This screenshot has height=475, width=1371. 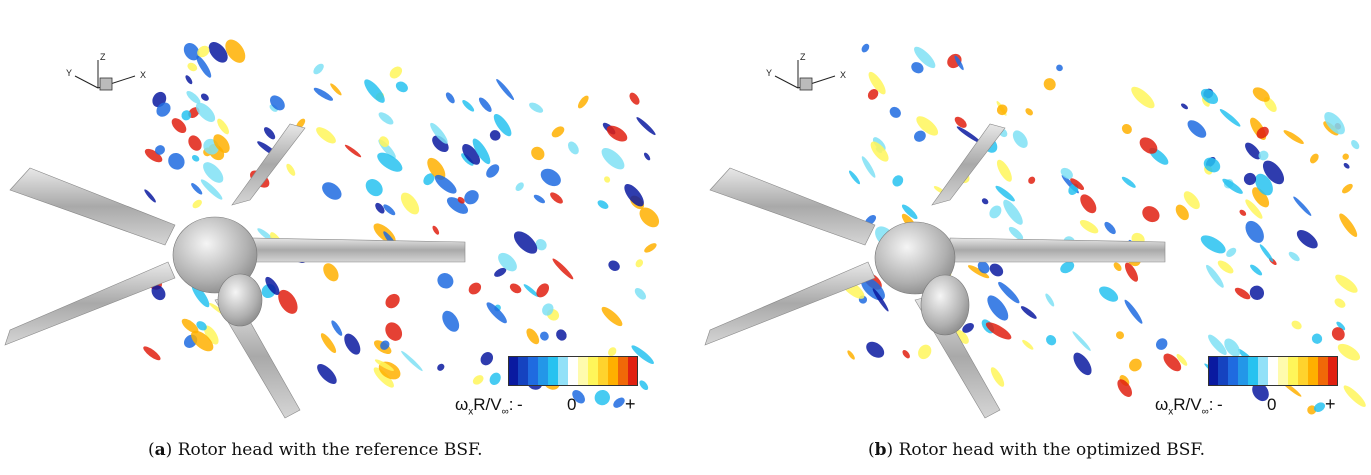 What do you see at coordinates (90, 303) in the screenshot?
I see `blade-lower-left-a` at bounding box center [90, 303].